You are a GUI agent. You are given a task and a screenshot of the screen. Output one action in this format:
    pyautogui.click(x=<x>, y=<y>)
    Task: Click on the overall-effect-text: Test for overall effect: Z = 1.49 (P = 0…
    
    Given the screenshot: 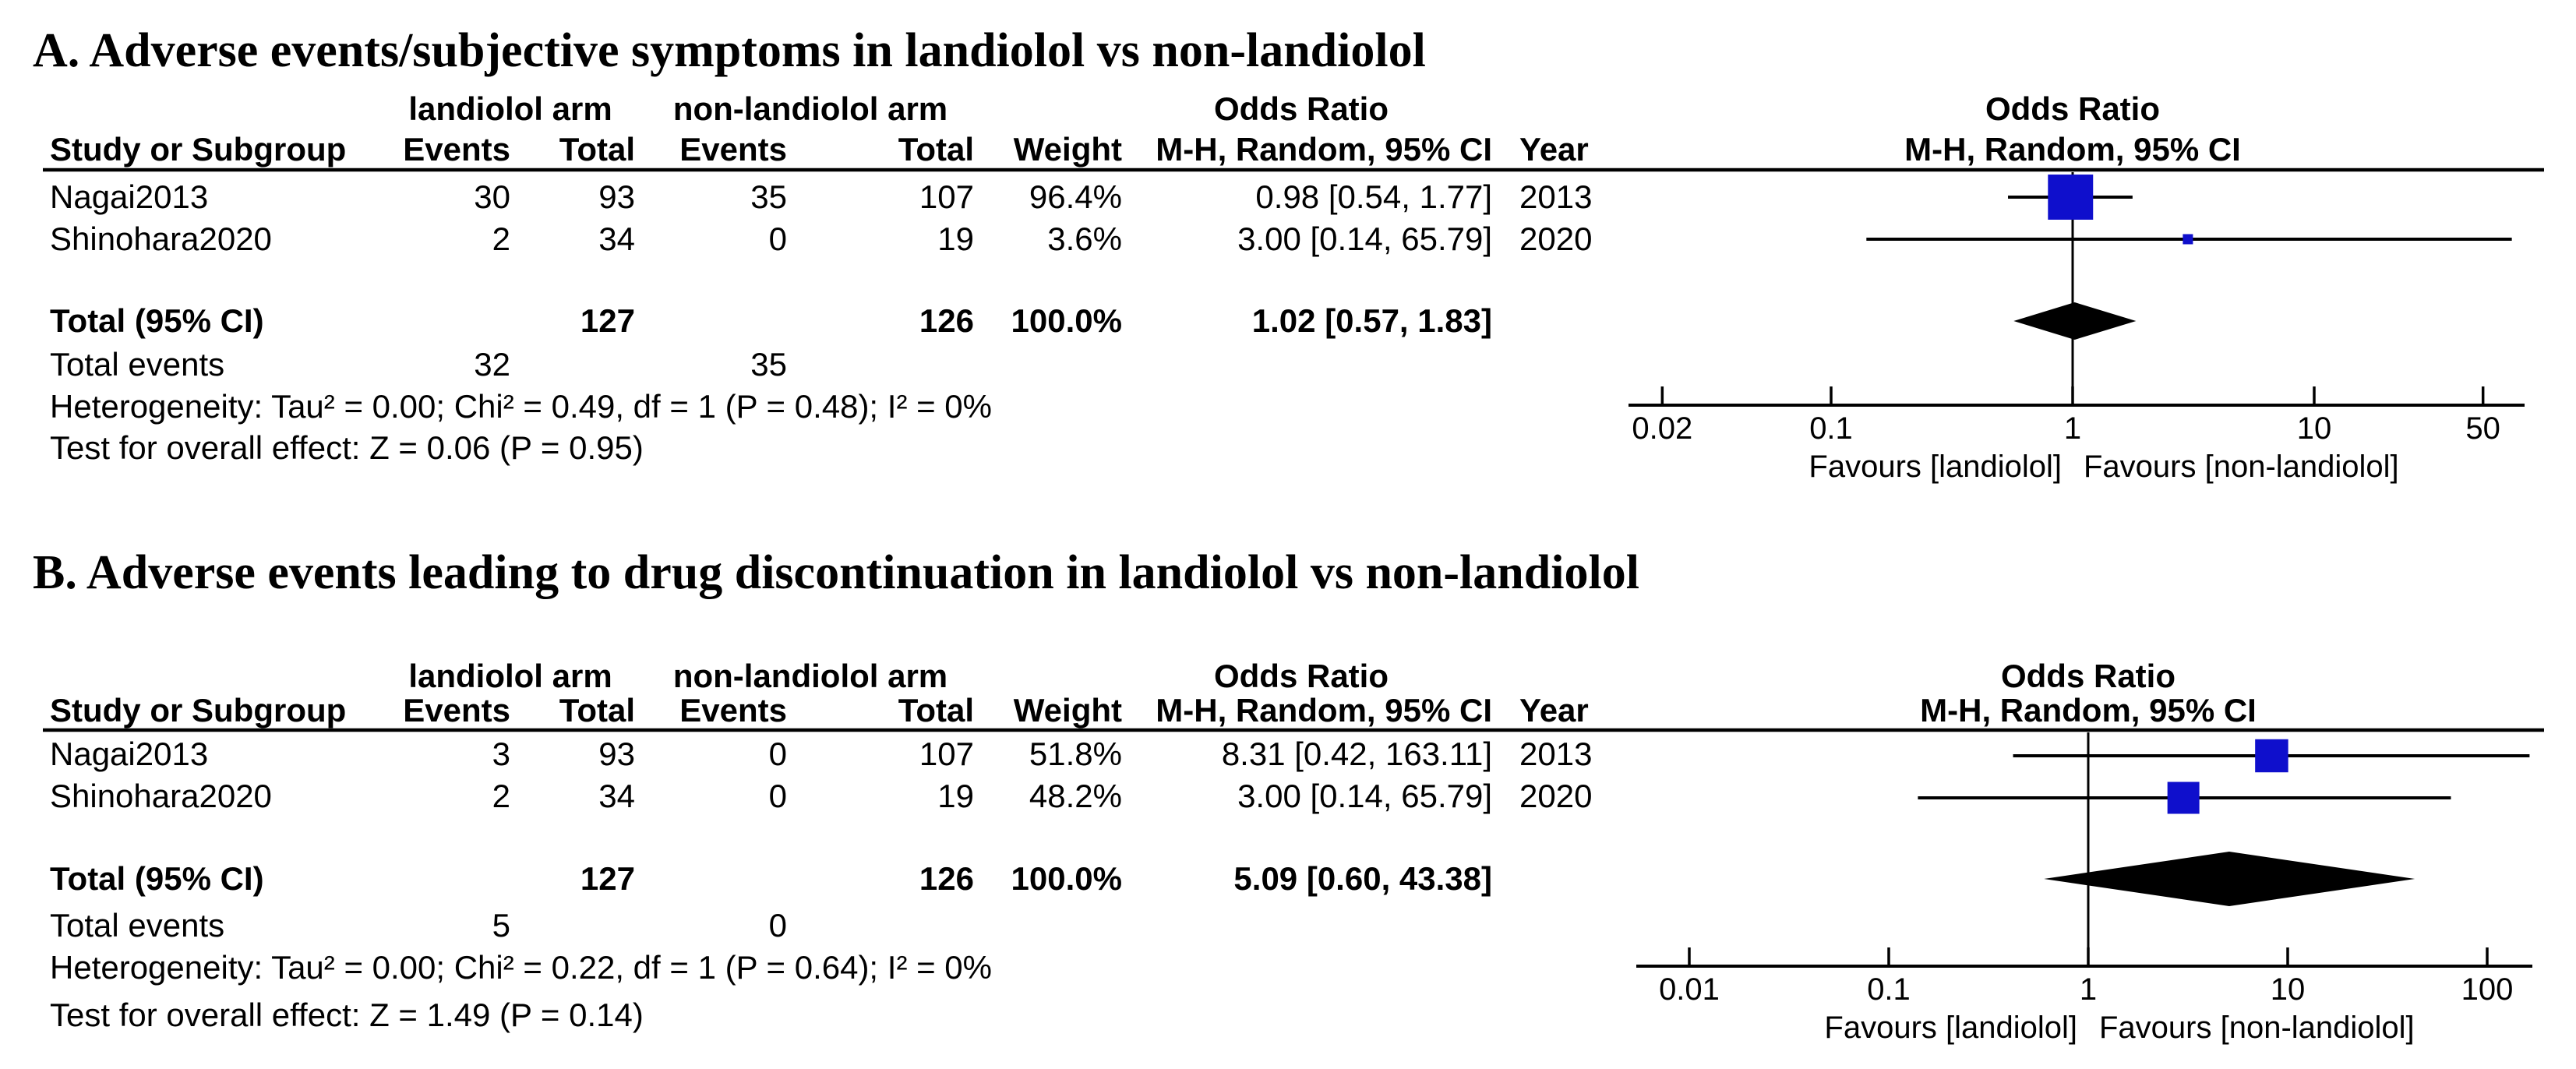 What is the action you would take?
    pyautogui.click(x=347, y=1015)
    